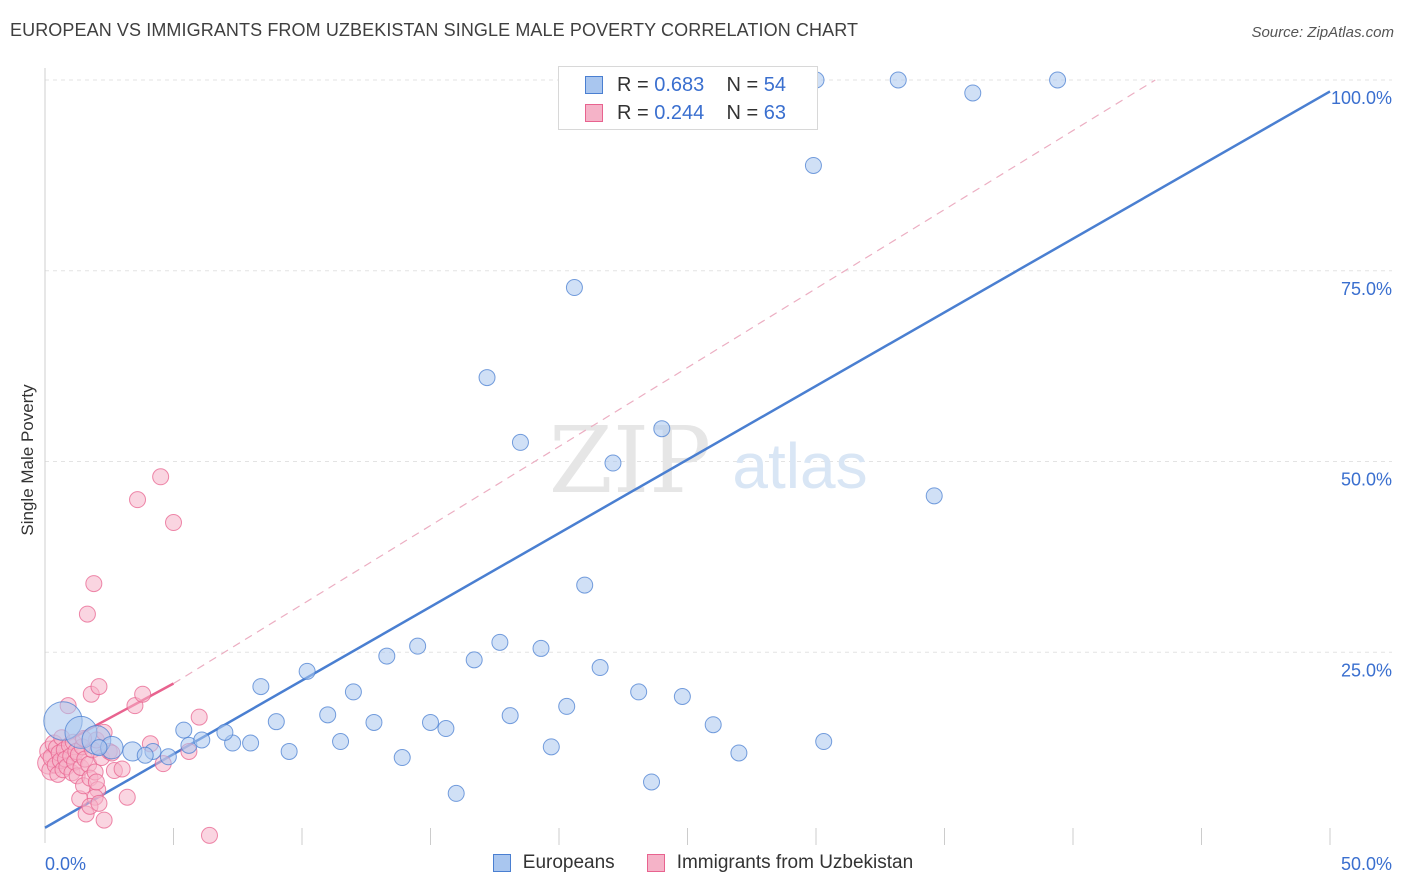 The image size is (1406, 892). I want to click on series-legend-europeans: Europeans, so click(553, 863).